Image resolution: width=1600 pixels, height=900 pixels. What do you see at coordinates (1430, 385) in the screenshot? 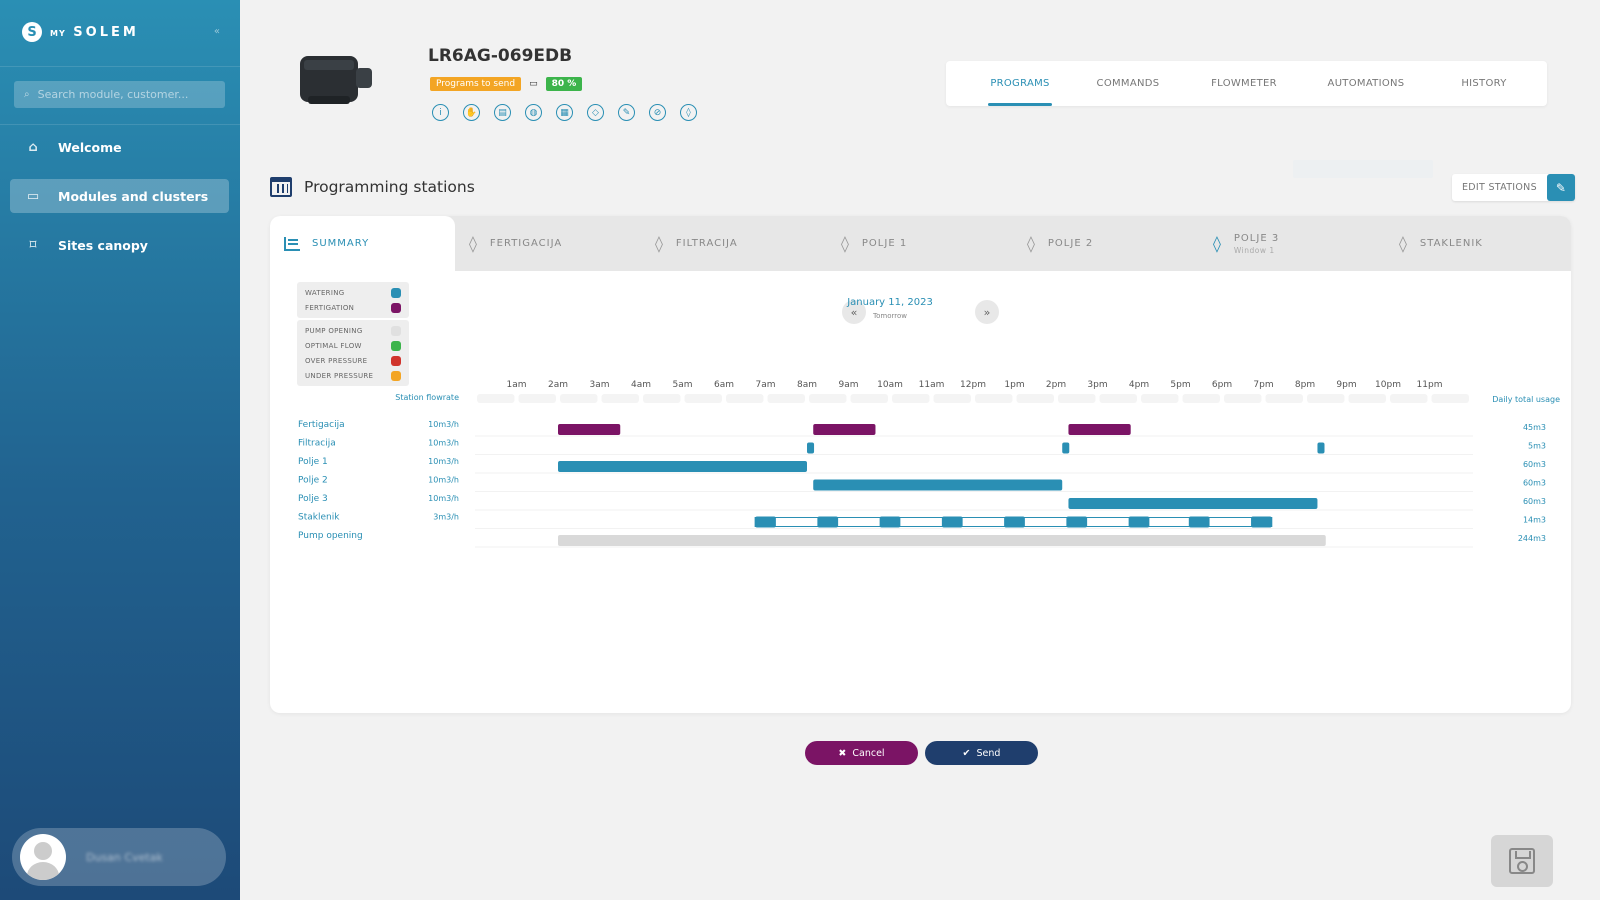
I see `hour-label: 11pm` at bounding box center [1430, 385].